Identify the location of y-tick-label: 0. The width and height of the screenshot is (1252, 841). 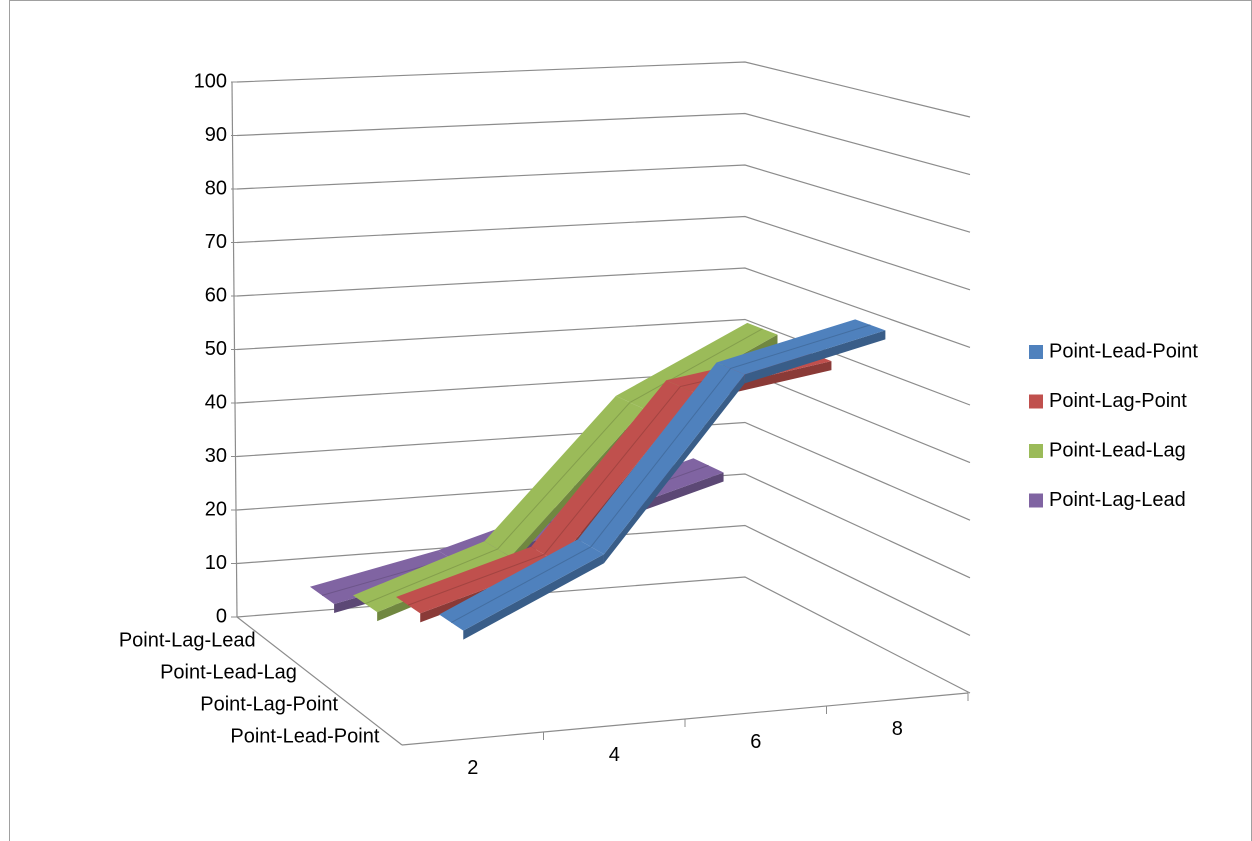
(221, 616).